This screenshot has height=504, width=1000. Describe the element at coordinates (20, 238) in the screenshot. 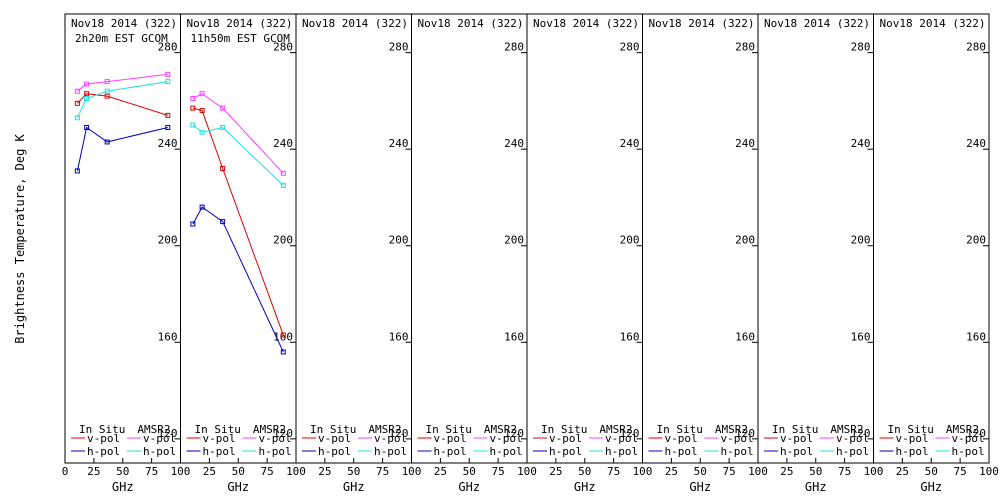

I see `y-axis-label: Brightness Temperature, Deg K` at that location.